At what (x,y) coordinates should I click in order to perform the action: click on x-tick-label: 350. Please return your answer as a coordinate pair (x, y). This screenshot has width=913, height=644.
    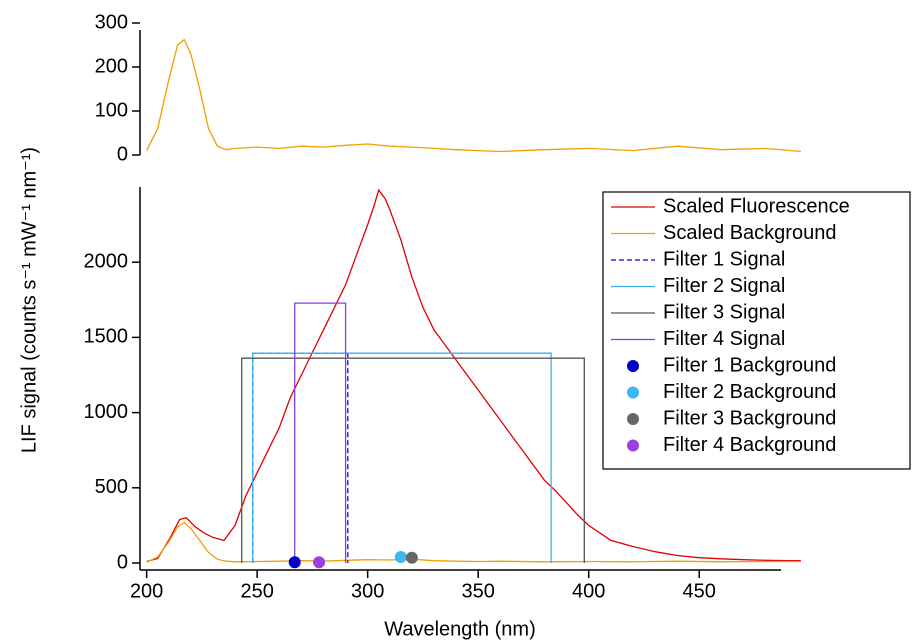
    Looking at the image, I should click on (477, 591).